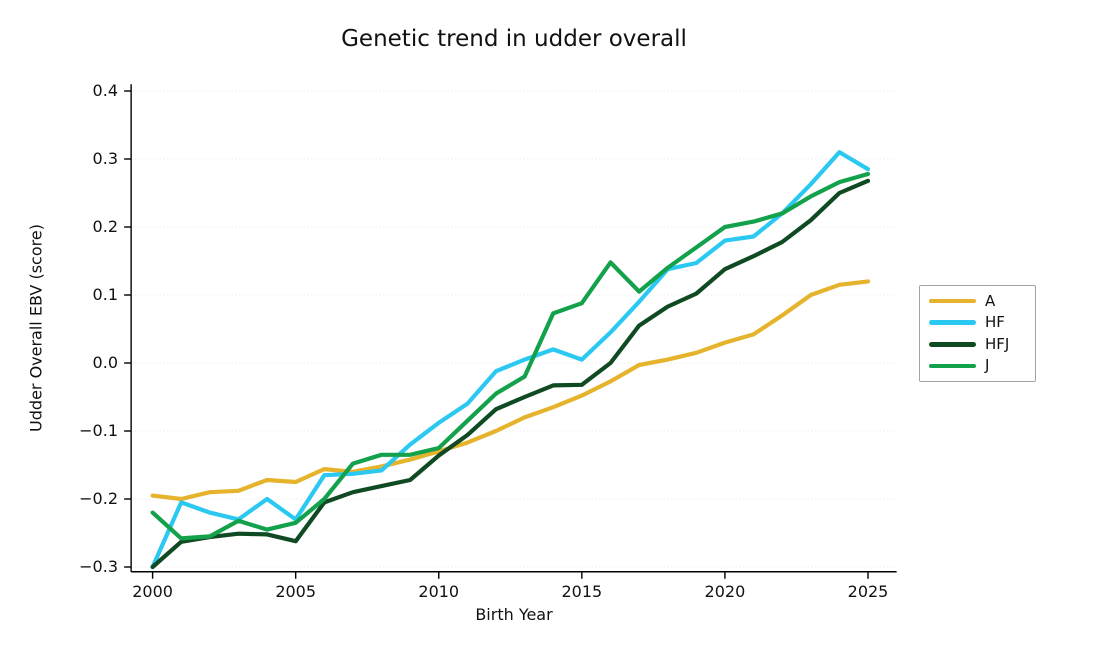 The width and height of the screenshot is (1100, 672). I want to click on x-tick-label-2025: 2025, so click(868, 591).